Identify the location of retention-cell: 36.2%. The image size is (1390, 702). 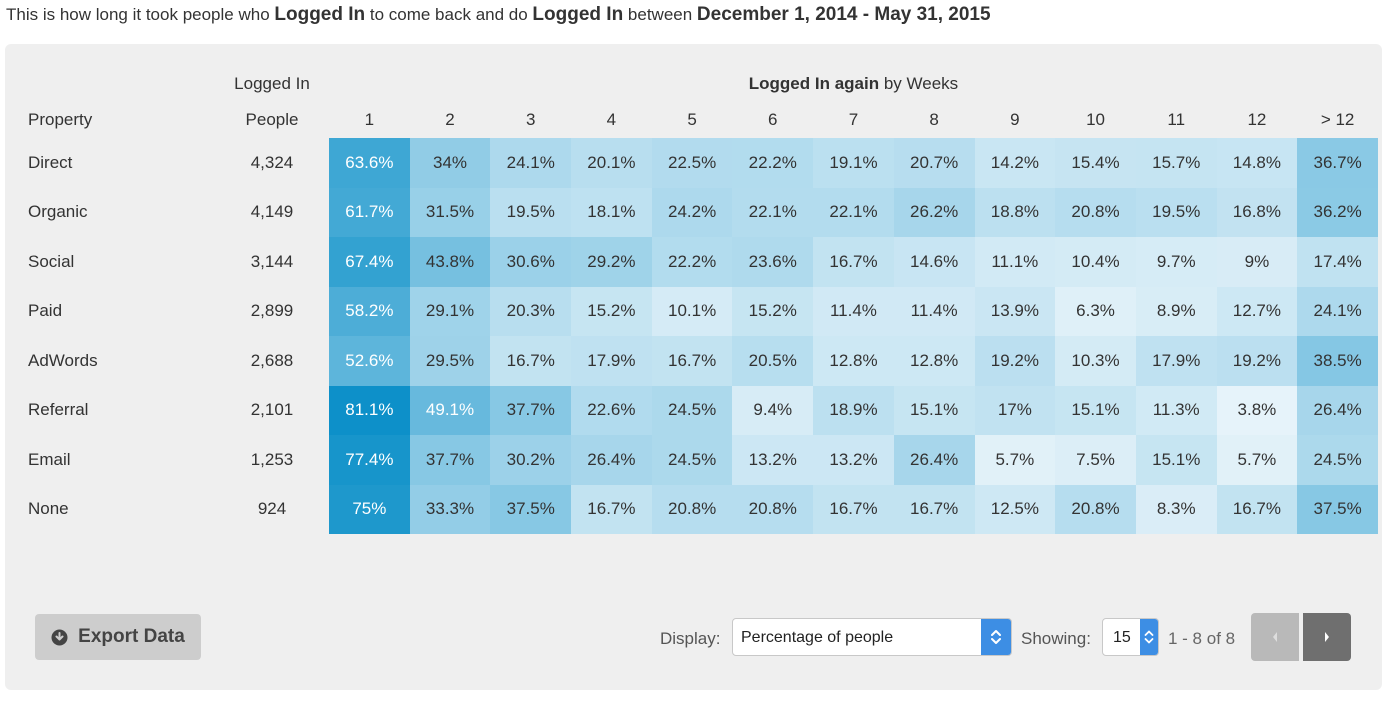
(1337, 212).